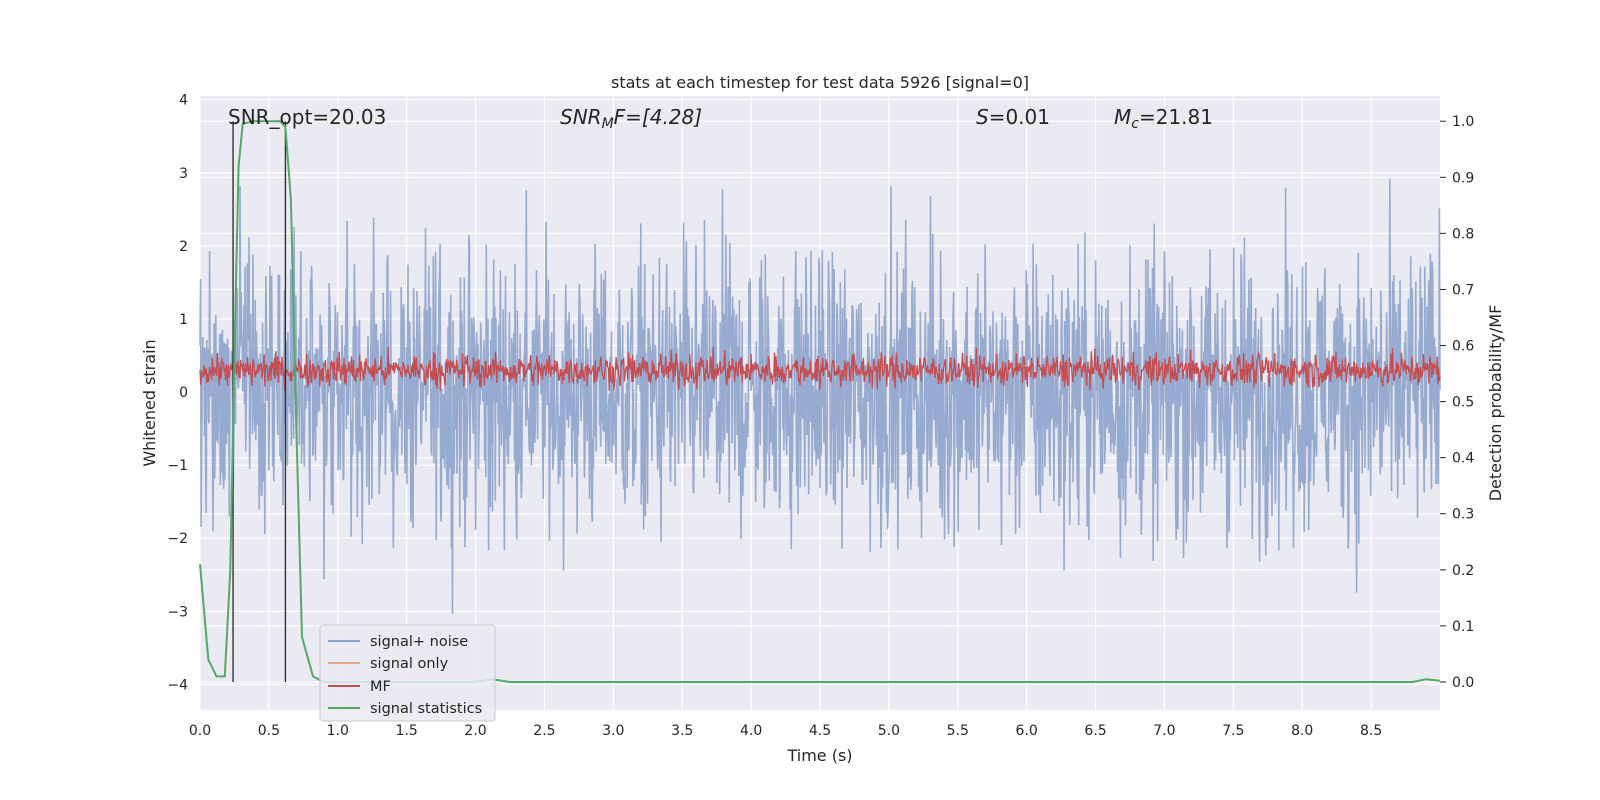 Image resolution: width=1600 pixels, height=800 pixels. Describe the element at coordinates (581, 117) in the screenshot. I see `annotation-snr-mf-symbol: SNR` at that location.